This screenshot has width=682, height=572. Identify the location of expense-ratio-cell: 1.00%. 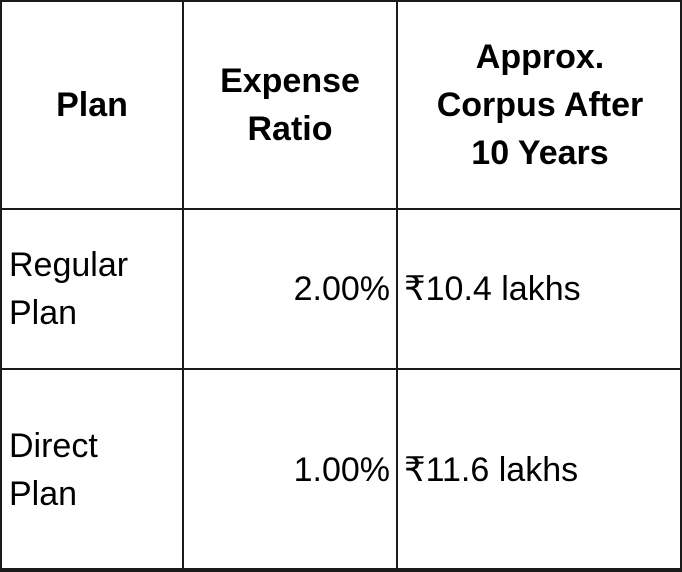
(290, 470).